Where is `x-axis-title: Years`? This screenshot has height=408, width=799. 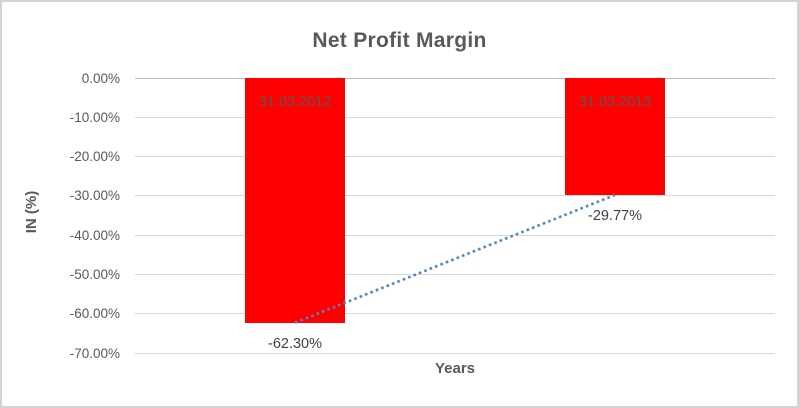
x-axis-title: Years is located at coordinates (455, 368).